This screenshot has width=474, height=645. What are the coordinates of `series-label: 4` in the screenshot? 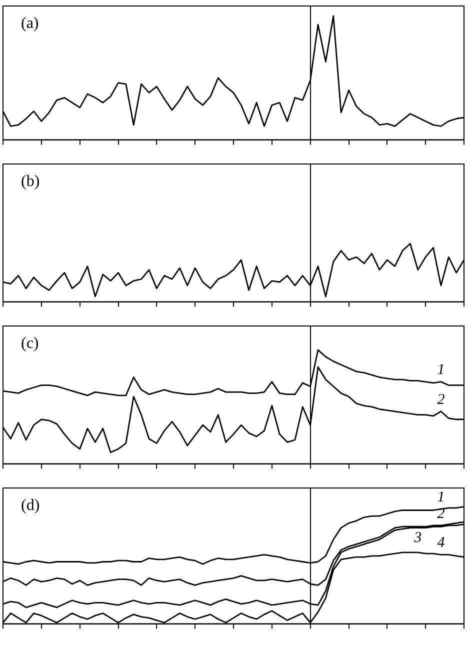 It's located at (441, 543).